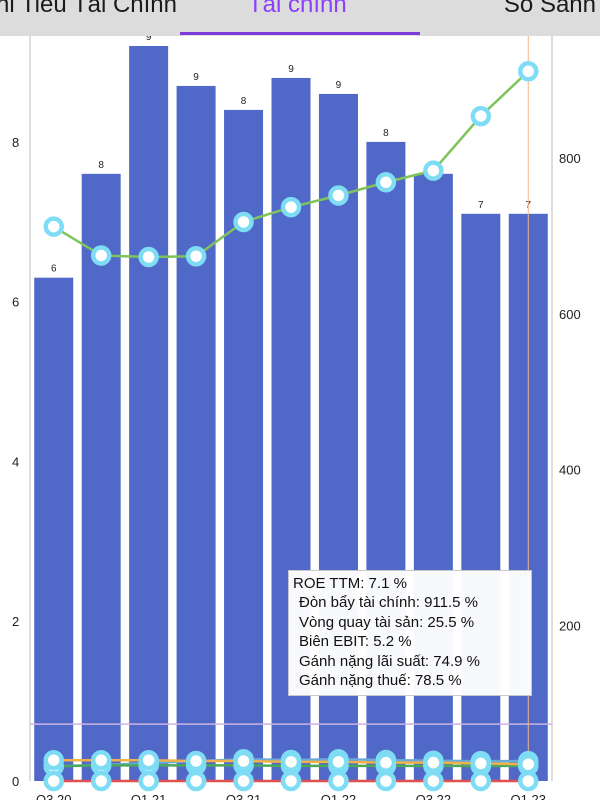 The height and width of the screenshot is (800, 600). What do you see at coordinates (481, 205) in the screenshot?
I see `bar-data-label: 7` at bounding box center [481, 205].